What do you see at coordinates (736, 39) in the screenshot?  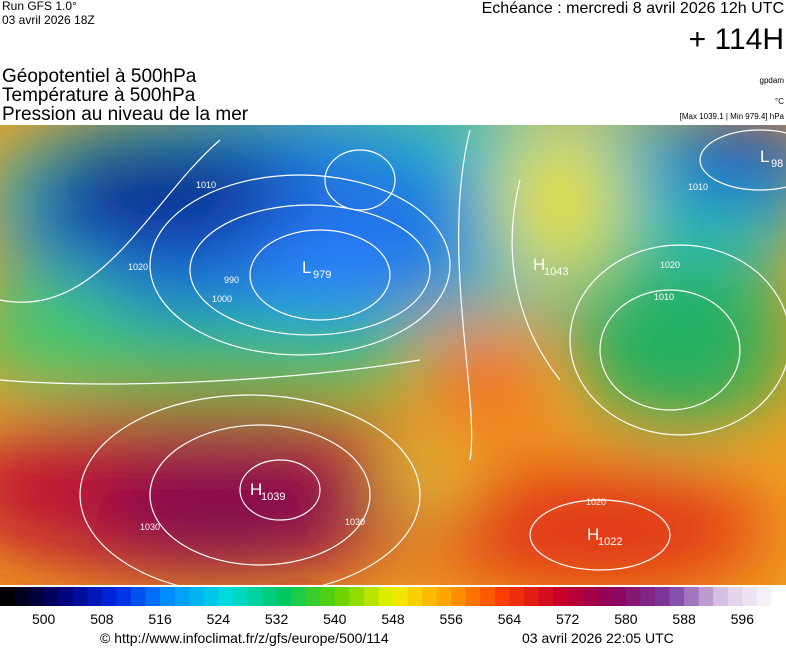 I see `lead-time: + 114H` at bounding box center [736, 39].